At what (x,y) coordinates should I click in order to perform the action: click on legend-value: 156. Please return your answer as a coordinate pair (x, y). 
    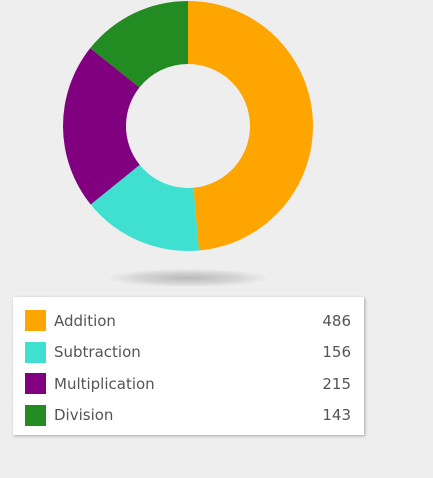
    Looking at the image, I should click on (336, 352).